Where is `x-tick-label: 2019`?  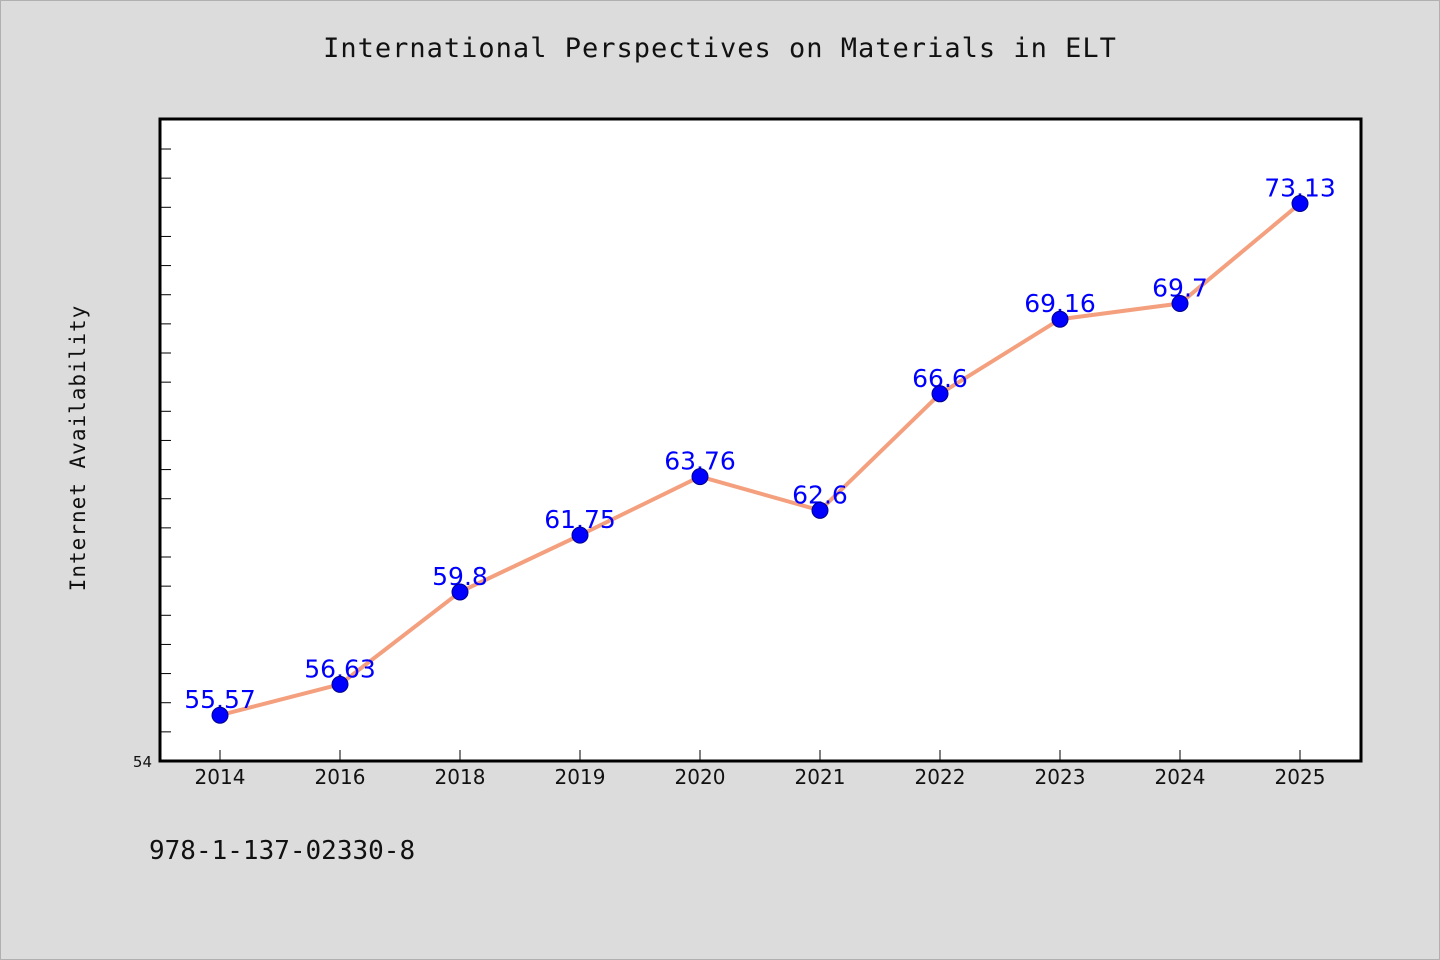 x-tick-label: 2019 is located at coordinates (580, 777).